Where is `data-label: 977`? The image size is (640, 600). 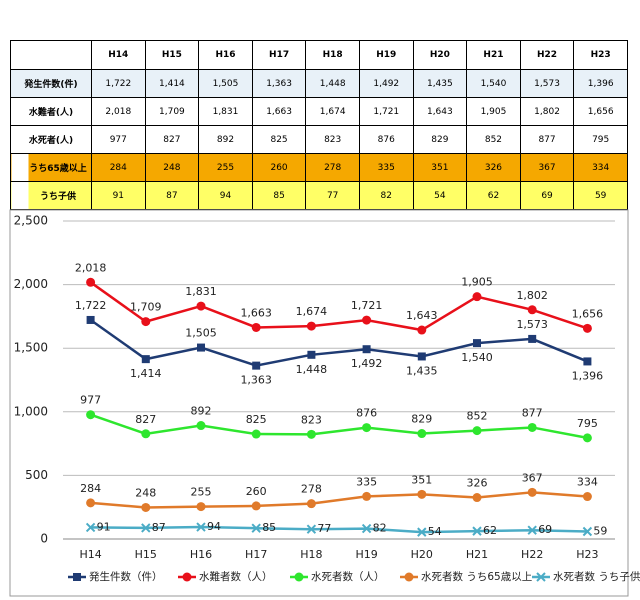
data-label: 977 is located at coordinates (90, 400).